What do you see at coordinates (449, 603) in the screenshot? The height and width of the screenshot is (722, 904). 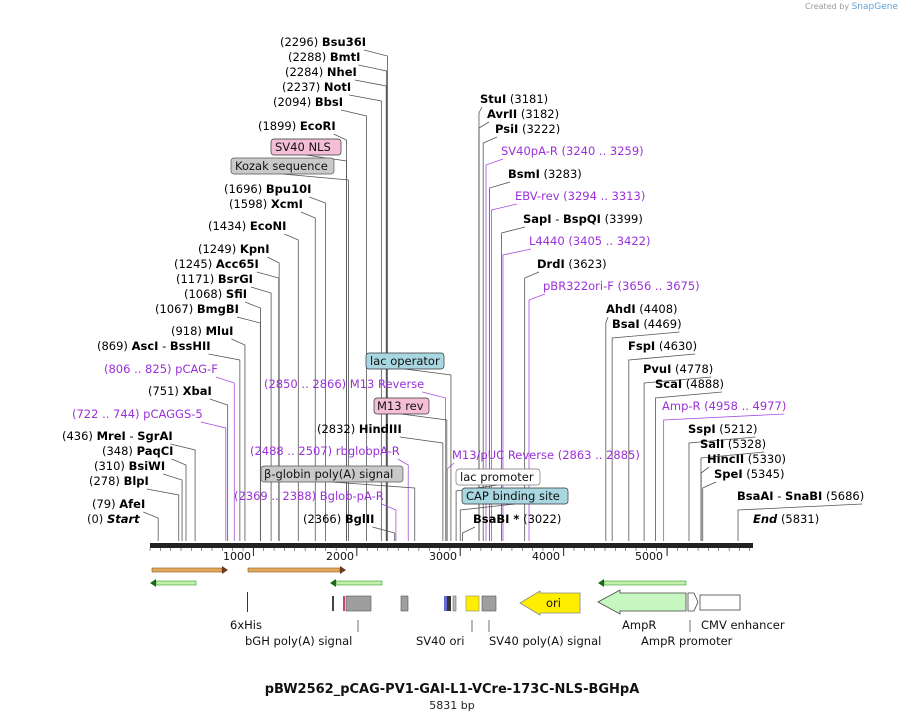 I see `feature-cap-site` at bounding box center [449, 603].